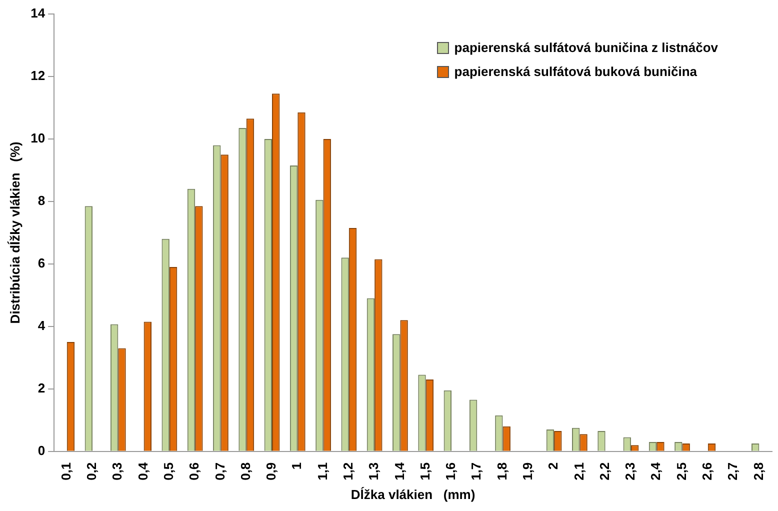  Describe the element at coordinates (630, 471) in the screenshot. I see `x-tick-label: 2,3` at that location.